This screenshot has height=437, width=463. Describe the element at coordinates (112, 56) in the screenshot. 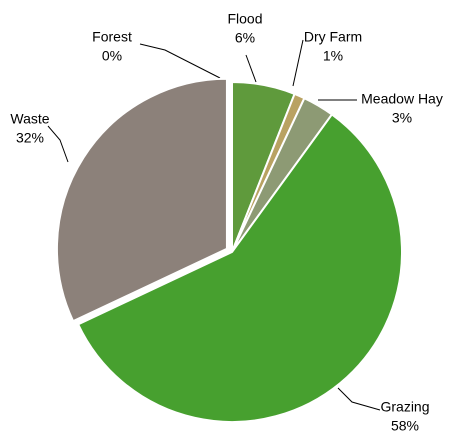

I see `slice-value-label: 0%` at that location.